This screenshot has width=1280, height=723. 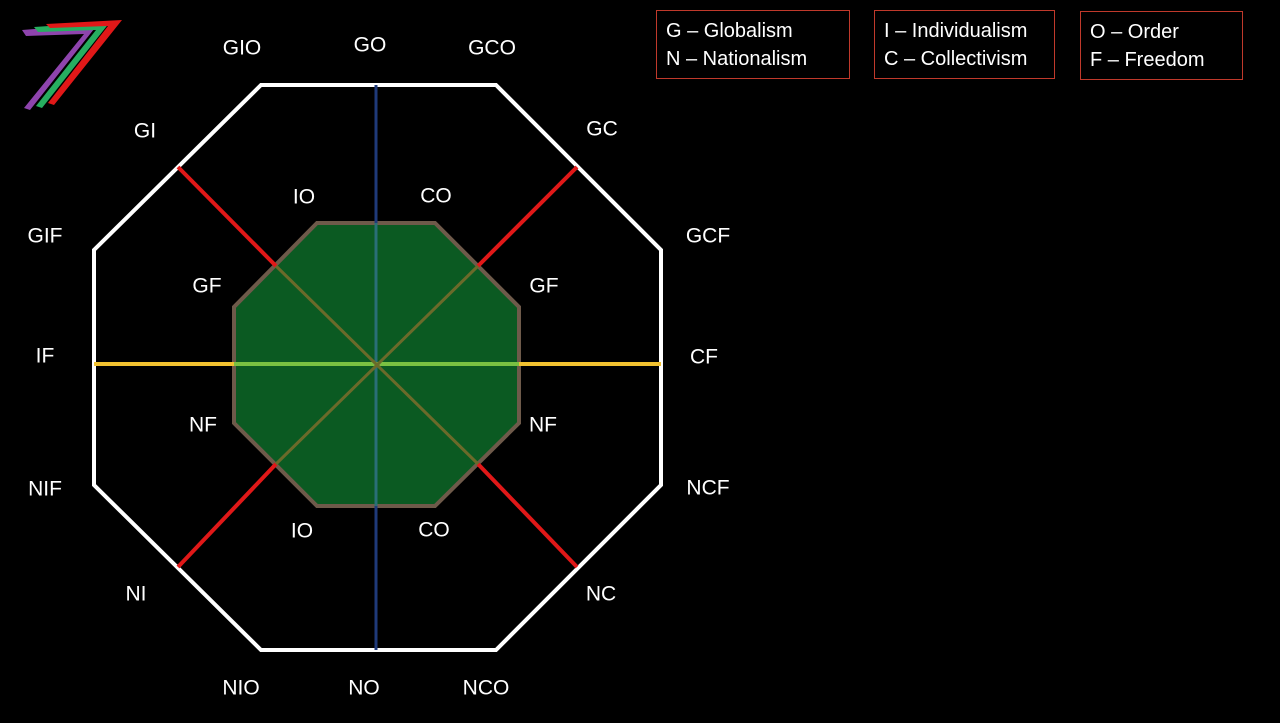 What do you see at coordinates (527, 216) in the screenshot?
I see `diagonal-axis-gc` at bounding box center [527, 216].